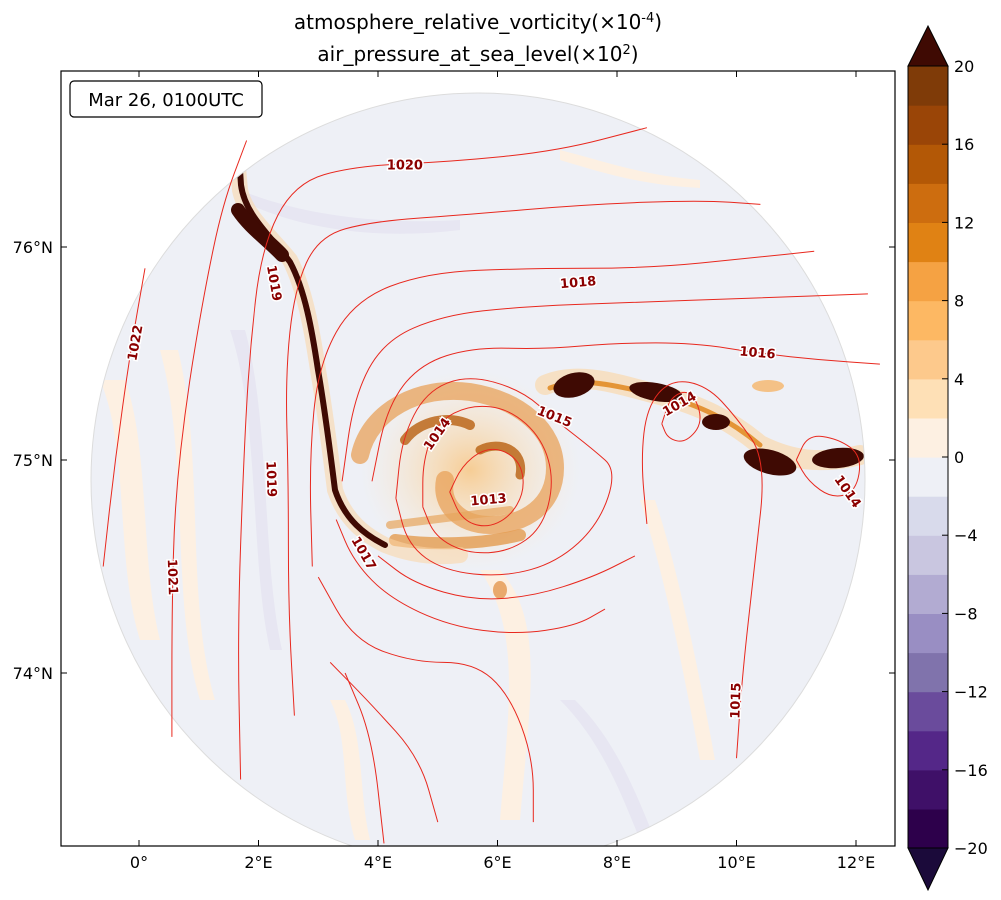 The image size is (1001, 900). What do you see at coordinates (971, 692) in the screenshot?
I see `colorbar-tick-label: −12` at bounding box center [971, 692].